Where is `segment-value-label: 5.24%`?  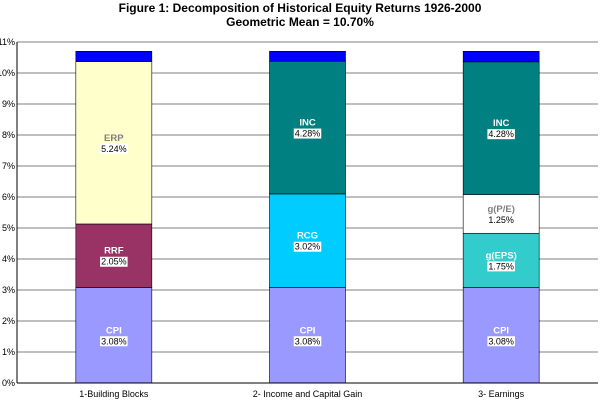 segment-value-label: 5.24% is located at coordinates (114, 149).